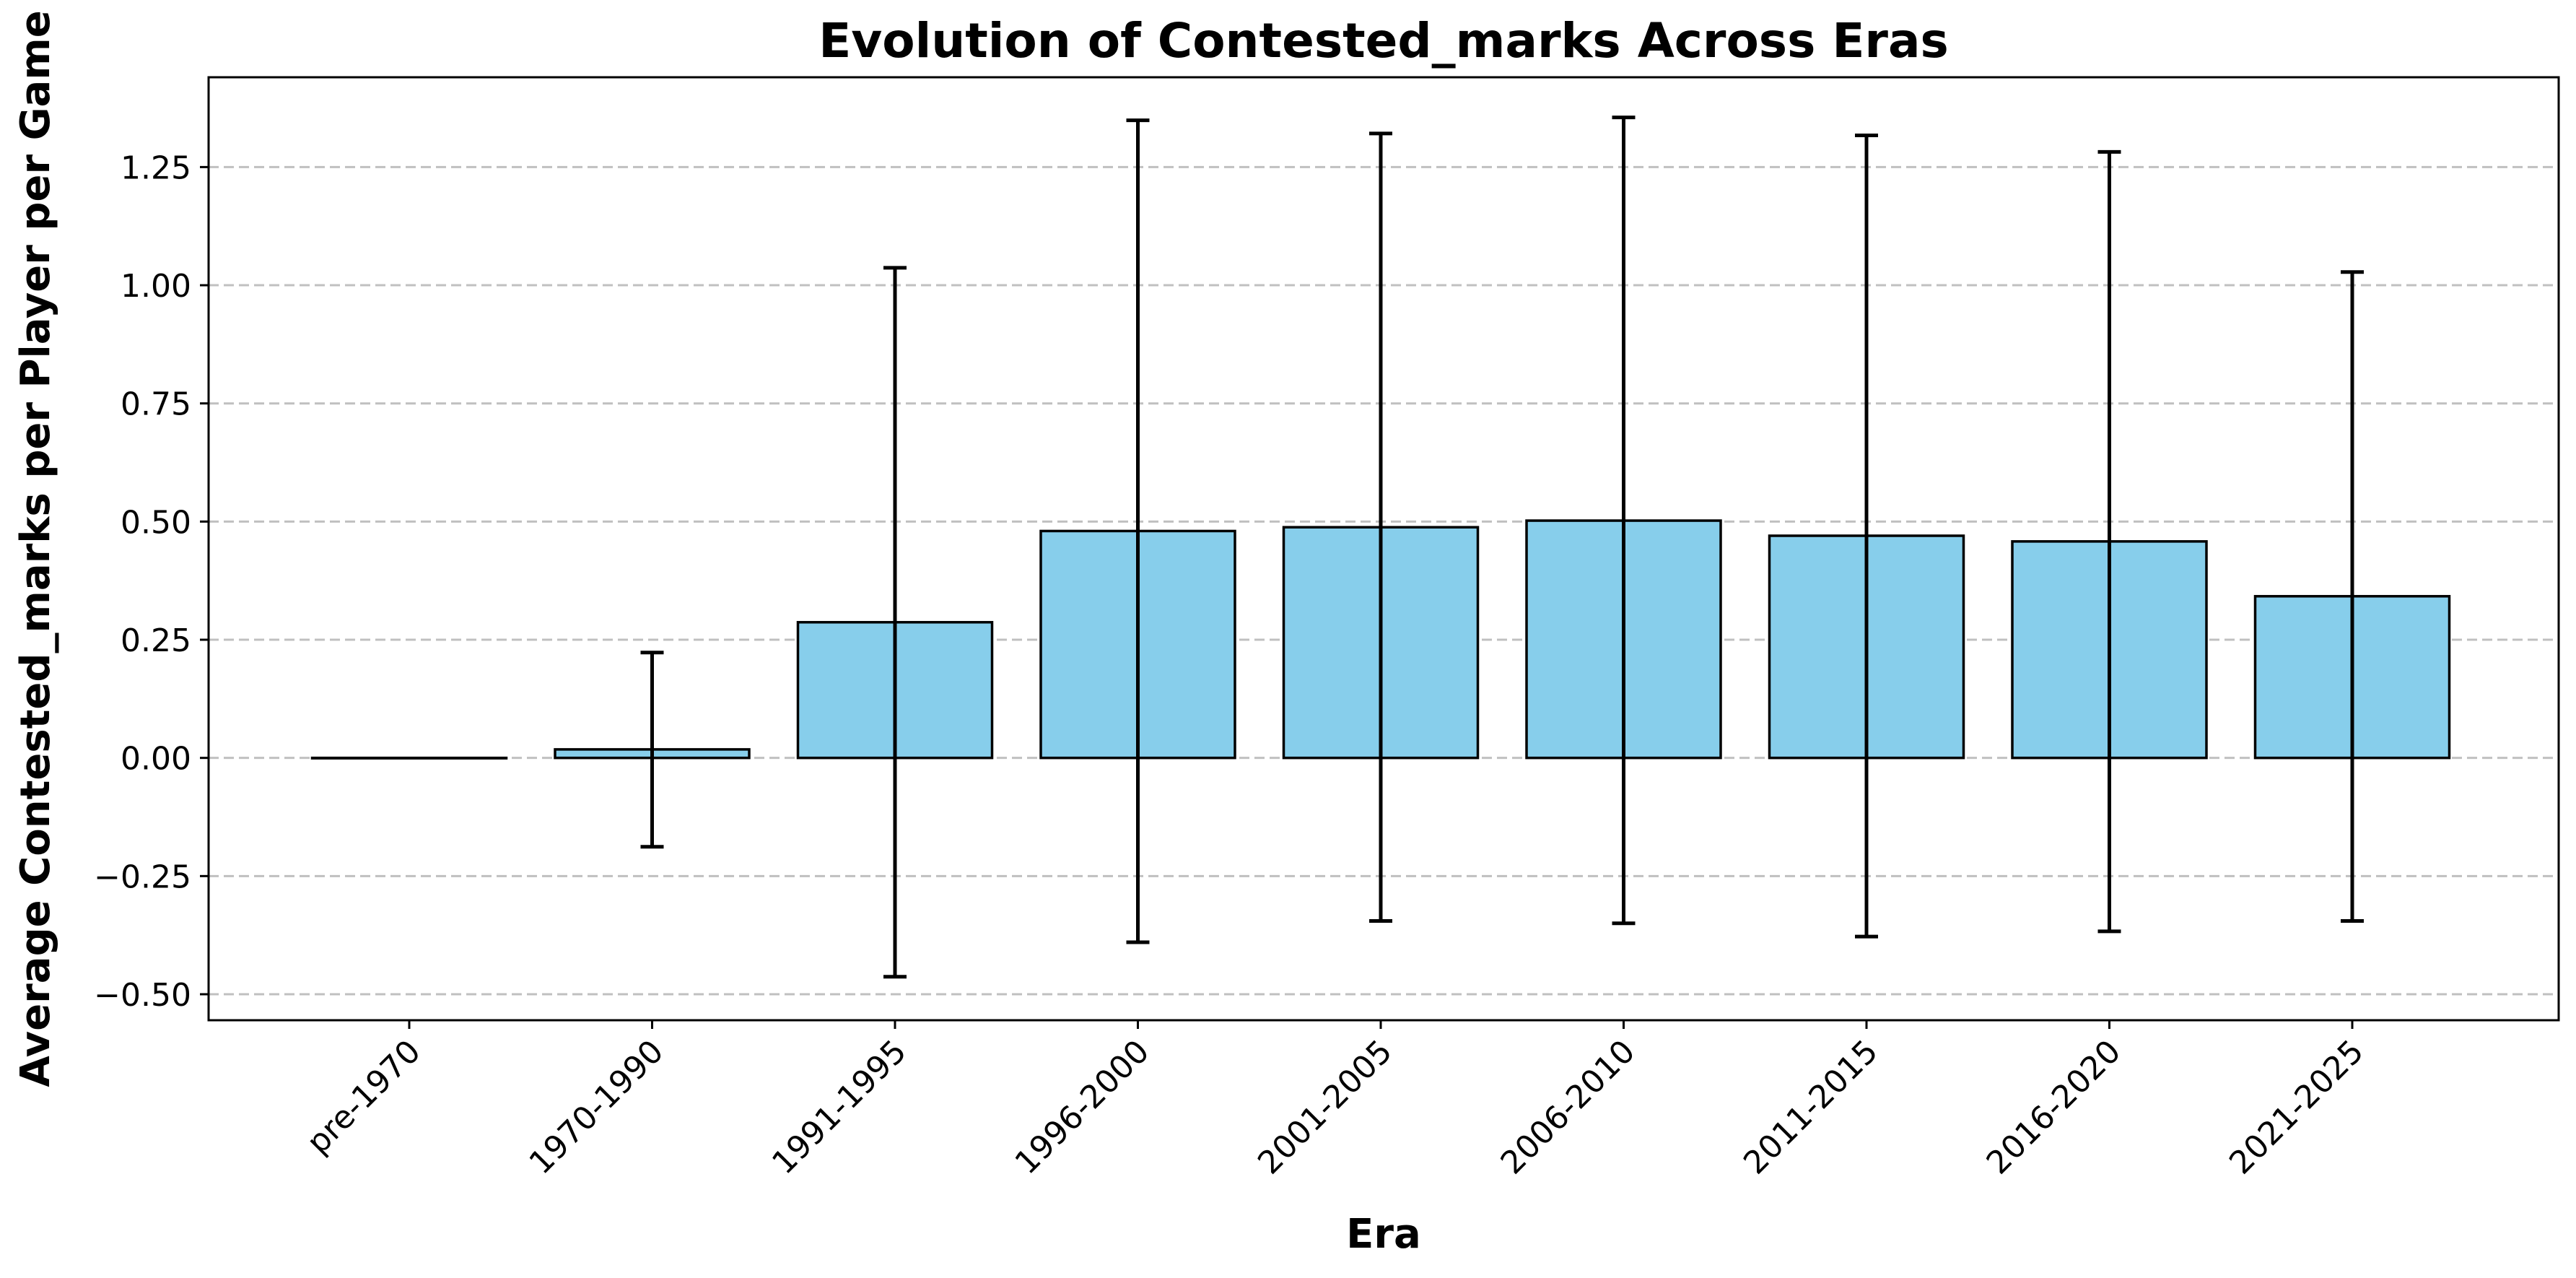 This screenshot has height=1278, width=2576. What do you see at coordinates (1325, 1107) in the screenshot?
I see `x-tick-label: 2001-2005` at bounding box center [1325, 1107].